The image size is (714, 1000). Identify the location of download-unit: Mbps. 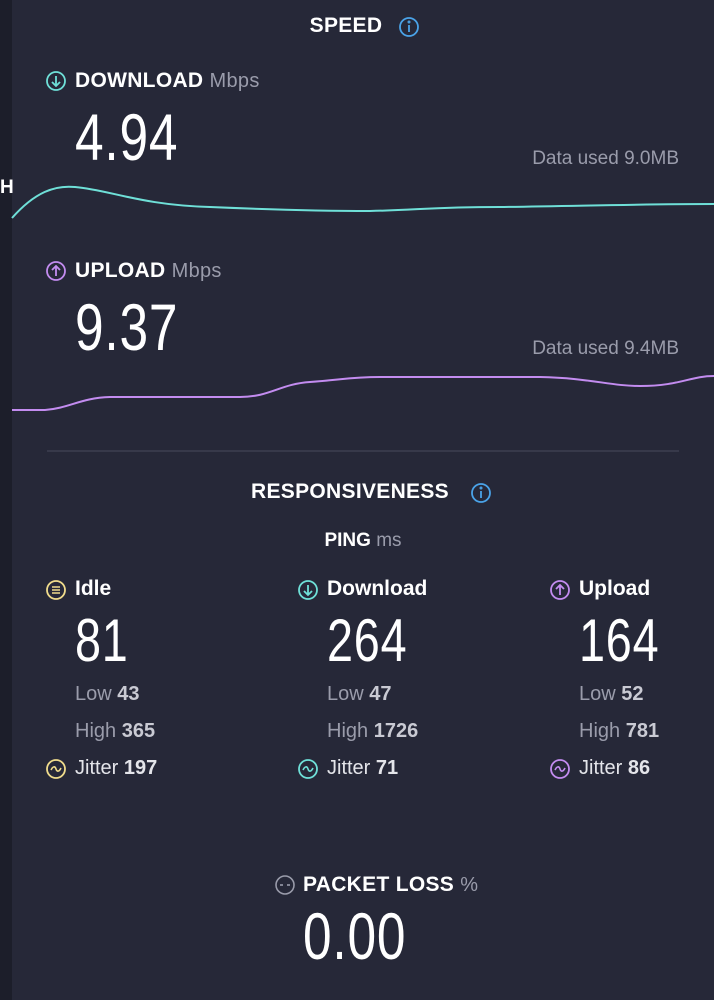
(234, 81).